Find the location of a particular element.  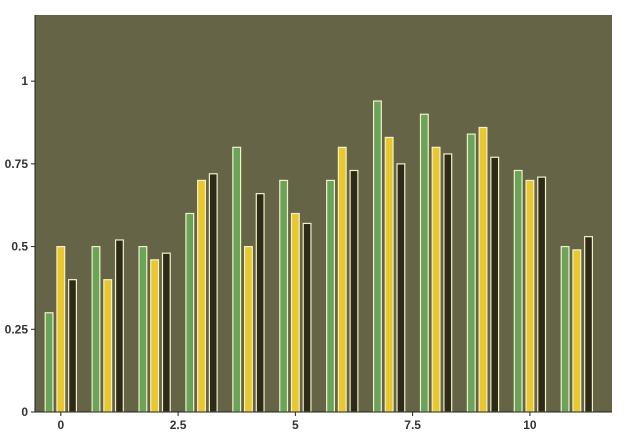

bar-series1-x11 is located at coordinates (565, 329).